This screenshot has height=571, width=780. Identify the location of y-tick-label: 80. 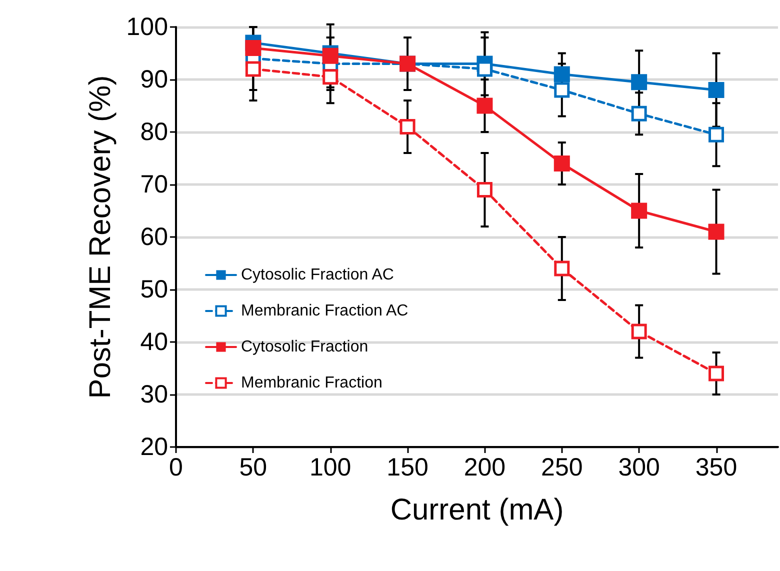
(154, 132).